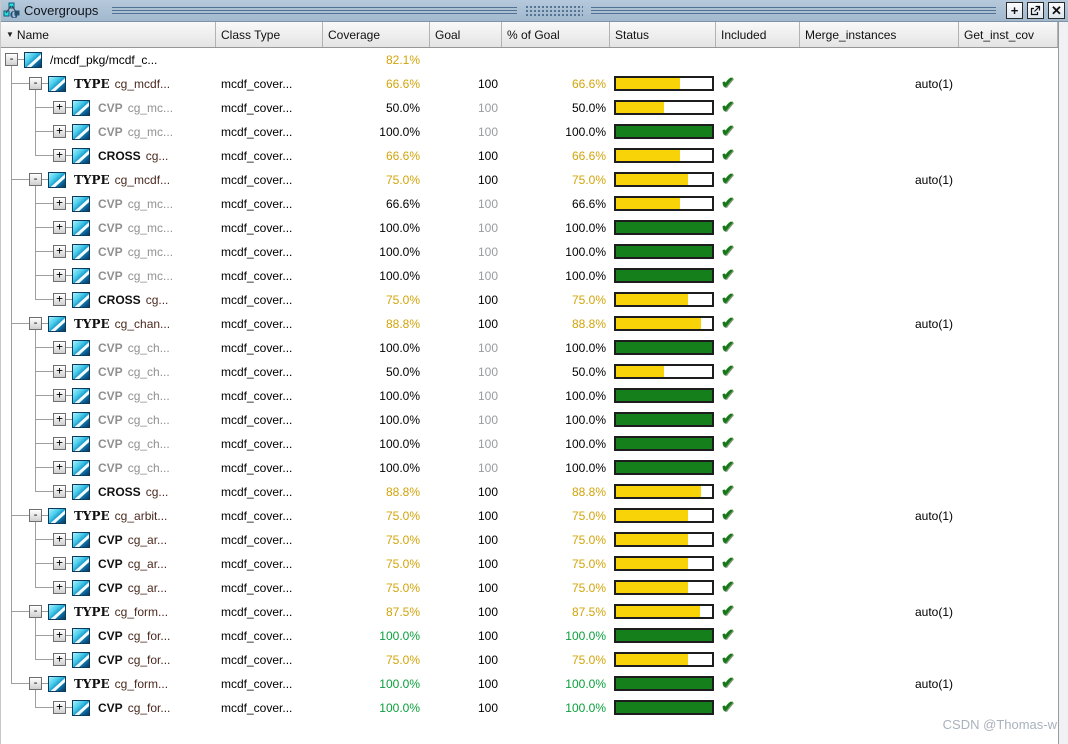  I want to click on title-bar: G Covergroups + ✕, so click(534, 11).